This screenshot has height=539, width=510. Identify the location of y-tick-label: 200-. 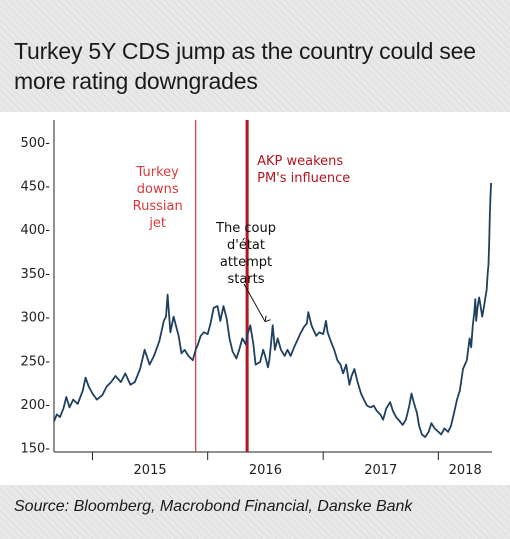
(35, 405).